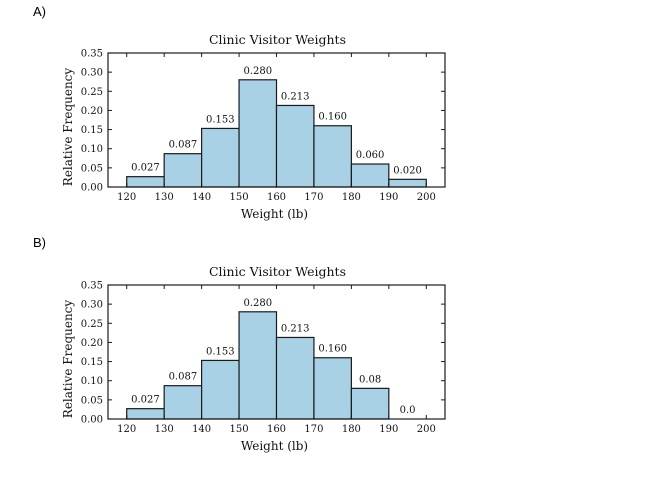 Image resolution: width=650 pixels, height=501 pixels. Describe the element at coordinates (407, 170) in the screenshot. I see `bar-data-label: 0.020` at that location.